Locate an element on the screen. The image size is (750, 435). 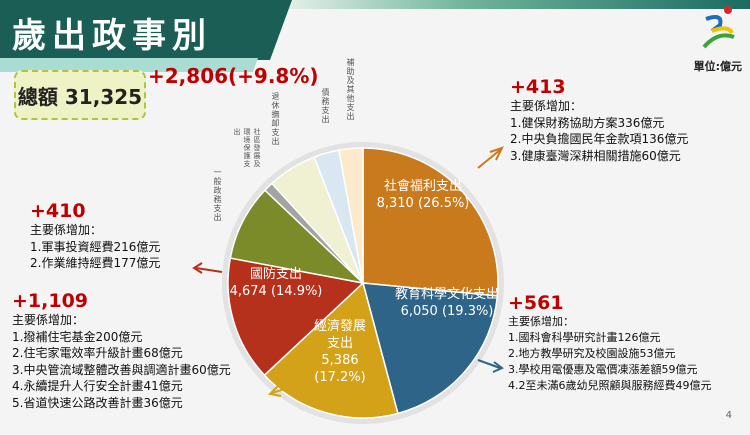
title-banner-accent is located at coordinates (129, 65).